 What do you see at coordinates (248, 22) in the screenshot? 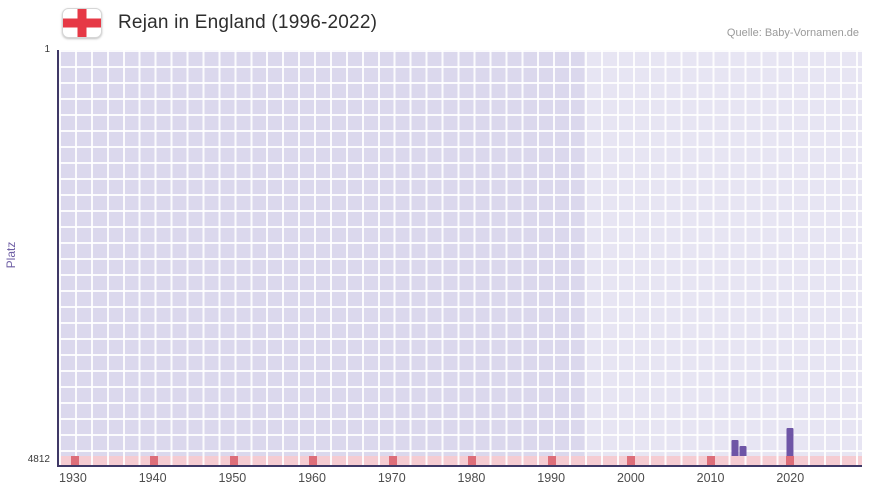
I see `chart-title: Rejan in England (1996-2022)` at bounding box center [248, 22].